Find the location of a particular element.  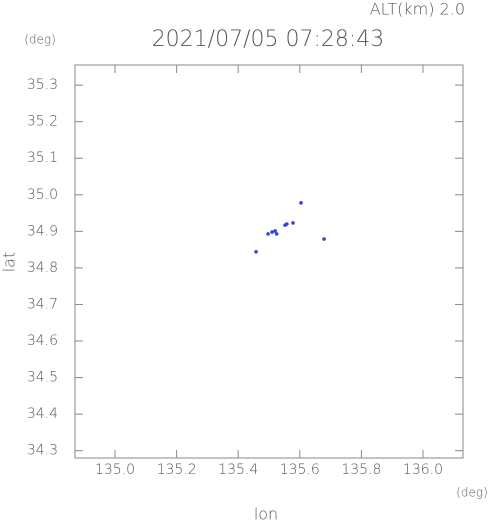

x-tick-label: 135.8 is located at coordinates (361, 470).